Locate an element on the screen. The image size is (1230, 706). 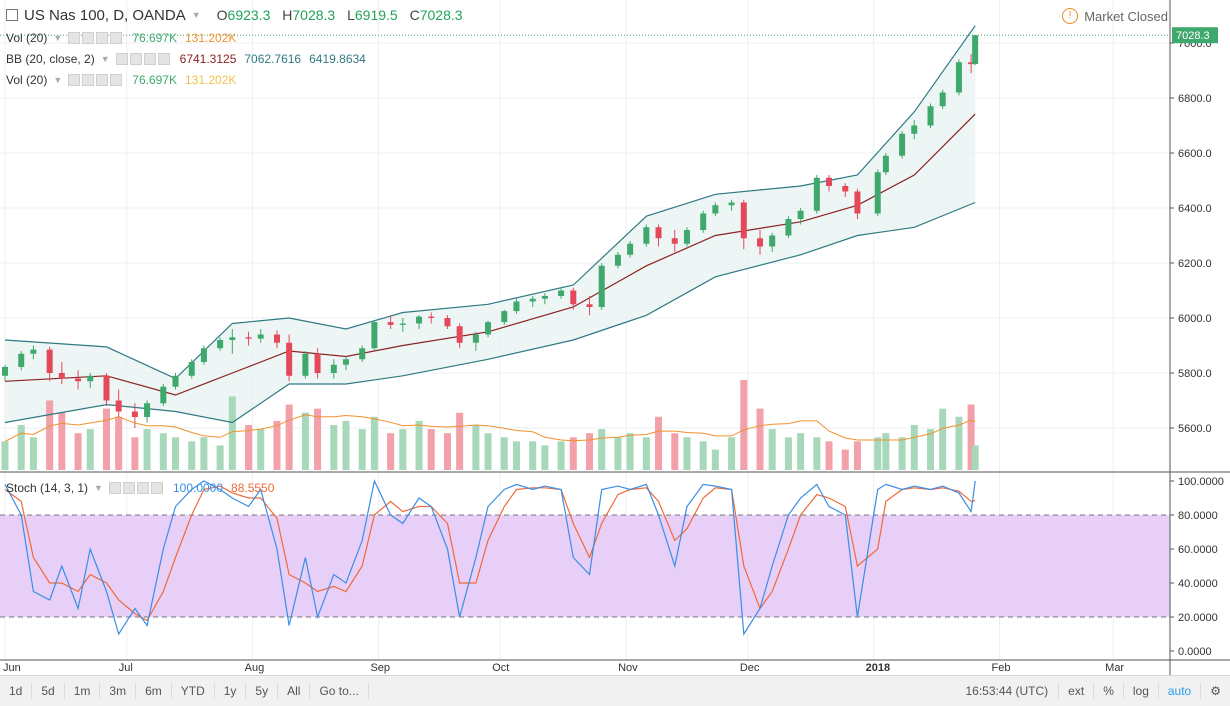
time-tick-label: Jun is located at coordinates (12, 668).